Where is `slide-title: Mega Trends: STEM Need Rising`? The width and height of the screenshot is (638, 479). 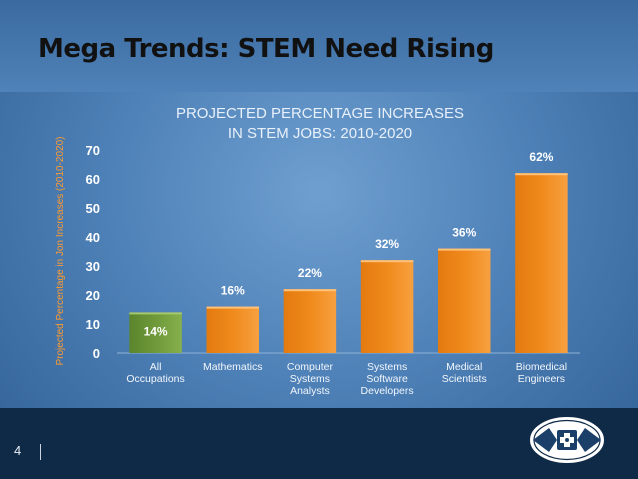 slide-title: Mega Trends: STEM Need Rising is located at coordinates (266, 49).